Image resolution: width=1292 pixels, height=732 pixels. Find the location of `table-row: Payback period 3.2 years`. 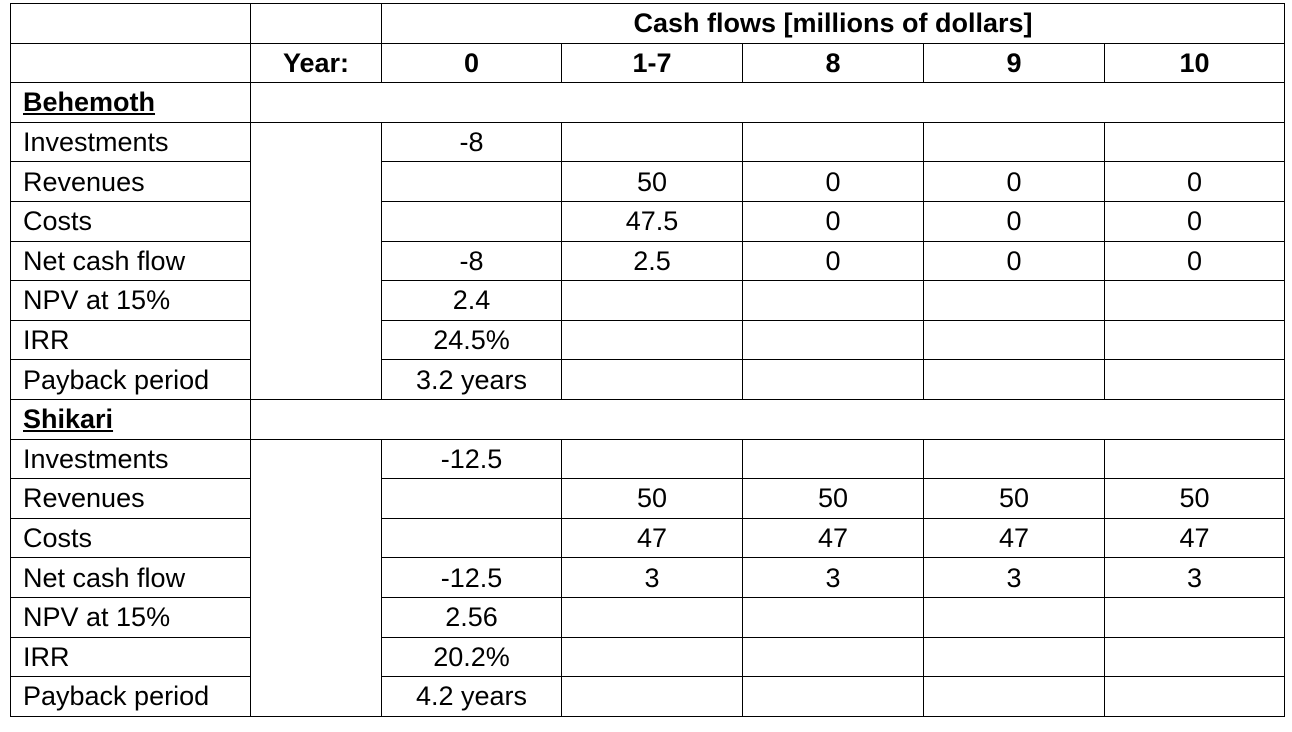

table-row: Payback period 3.2 years is located at coordinates (647, 379).